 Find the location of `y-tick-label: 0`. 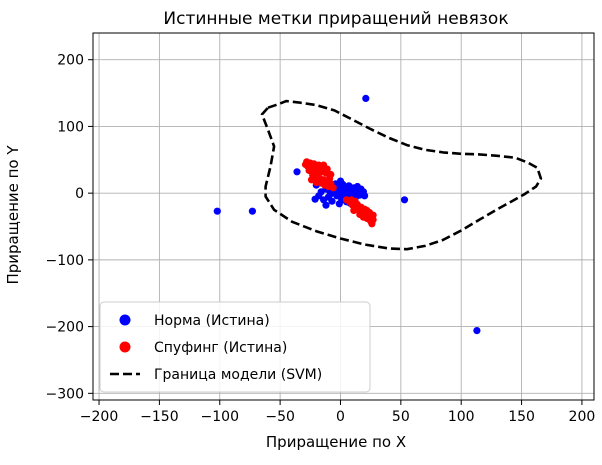

y-tick-label: 0 is located at coordinates (79, 194).